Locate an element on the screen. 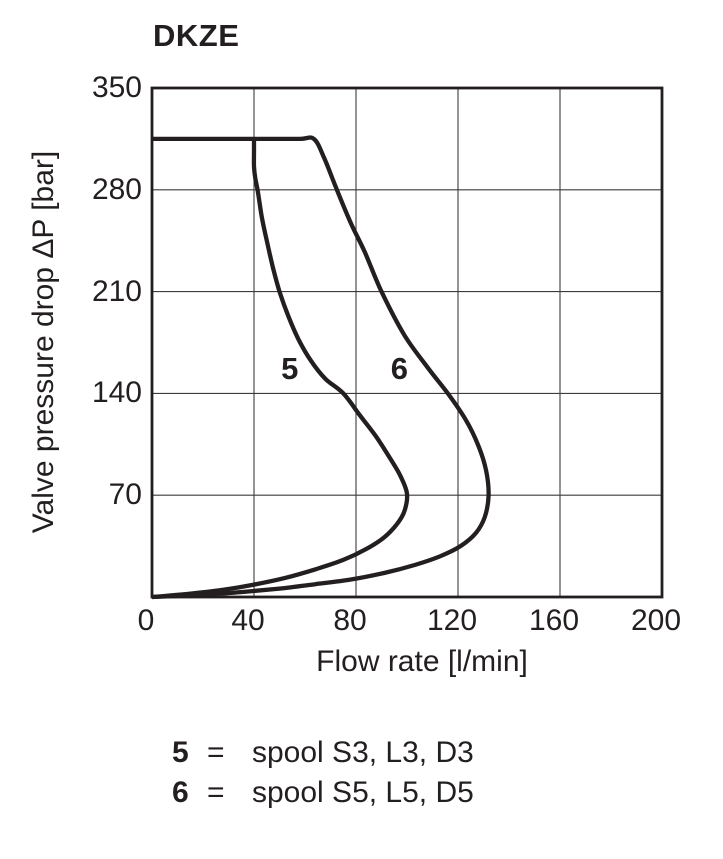  curve-label-5: 5 is located at coordinates (289, 368).